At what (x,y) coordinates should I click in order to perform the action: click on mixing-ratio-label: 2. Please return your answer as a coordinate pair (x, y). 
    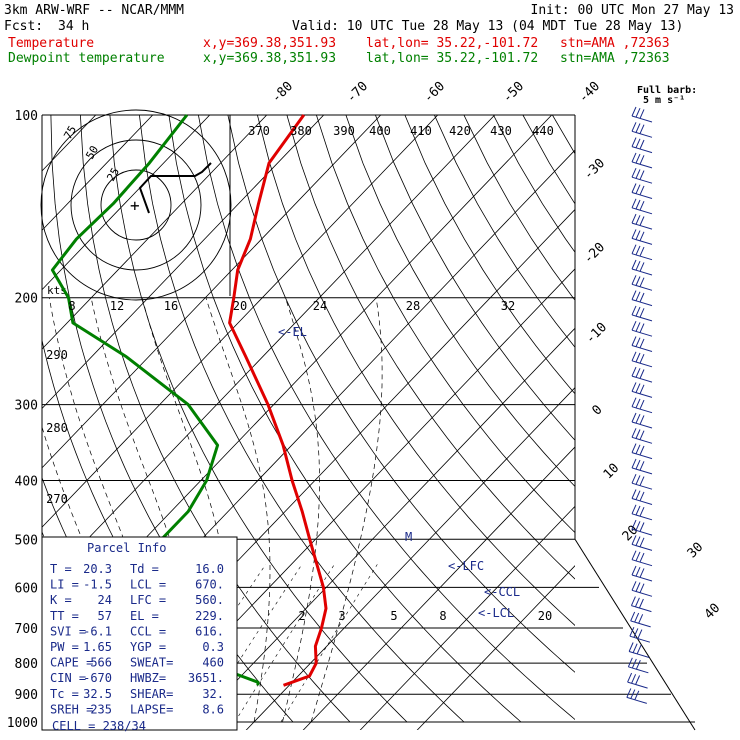
    Looking at the image, I should click on (301, 616).